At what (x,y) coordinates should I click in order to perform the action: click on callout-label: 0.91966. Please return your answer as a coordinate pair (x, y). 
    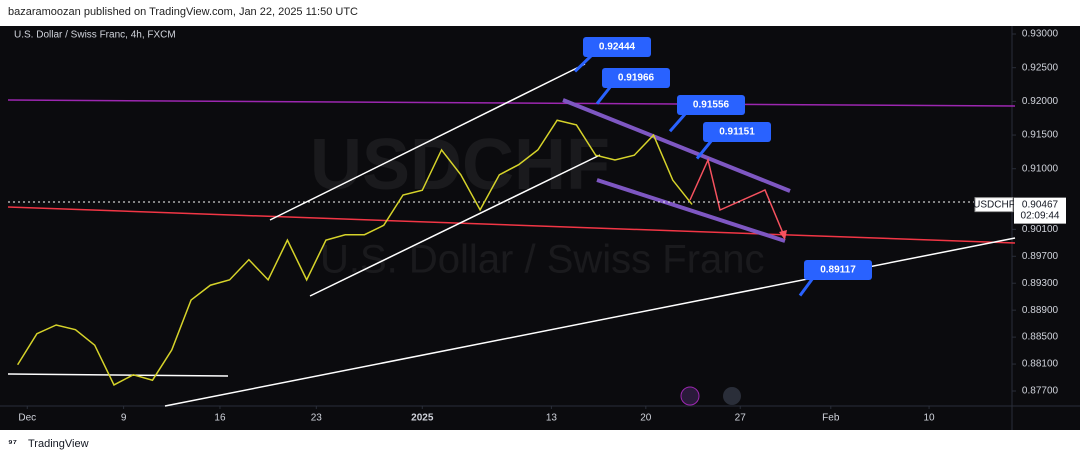
    Looking at the image, I should click on (636, 78).